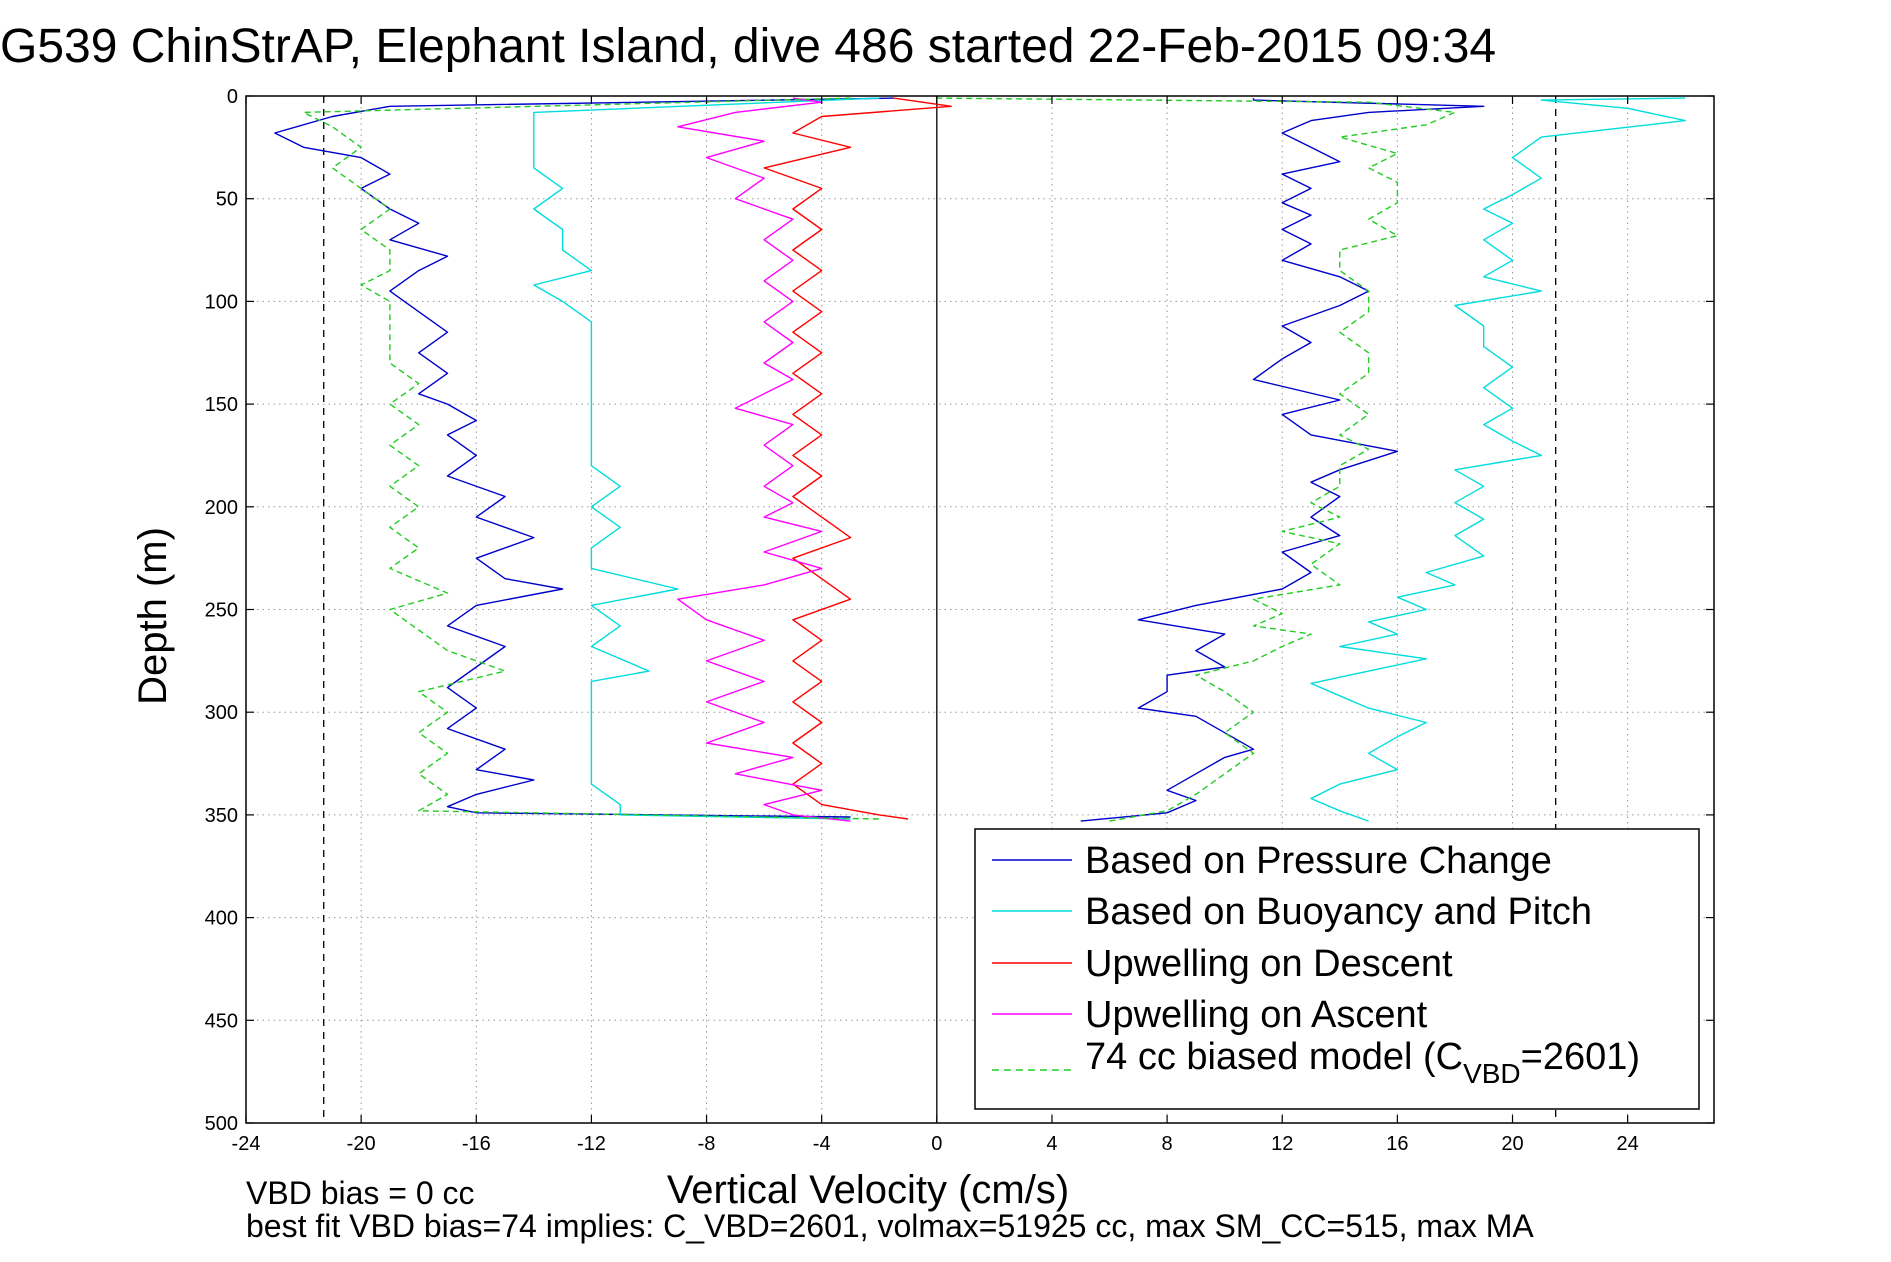 The image size is (1891, 1262). What do you see at coordinates (221, 611) in the screenshot?
I see `y-tick-label-5: 250` at bounding box center [221, 611].